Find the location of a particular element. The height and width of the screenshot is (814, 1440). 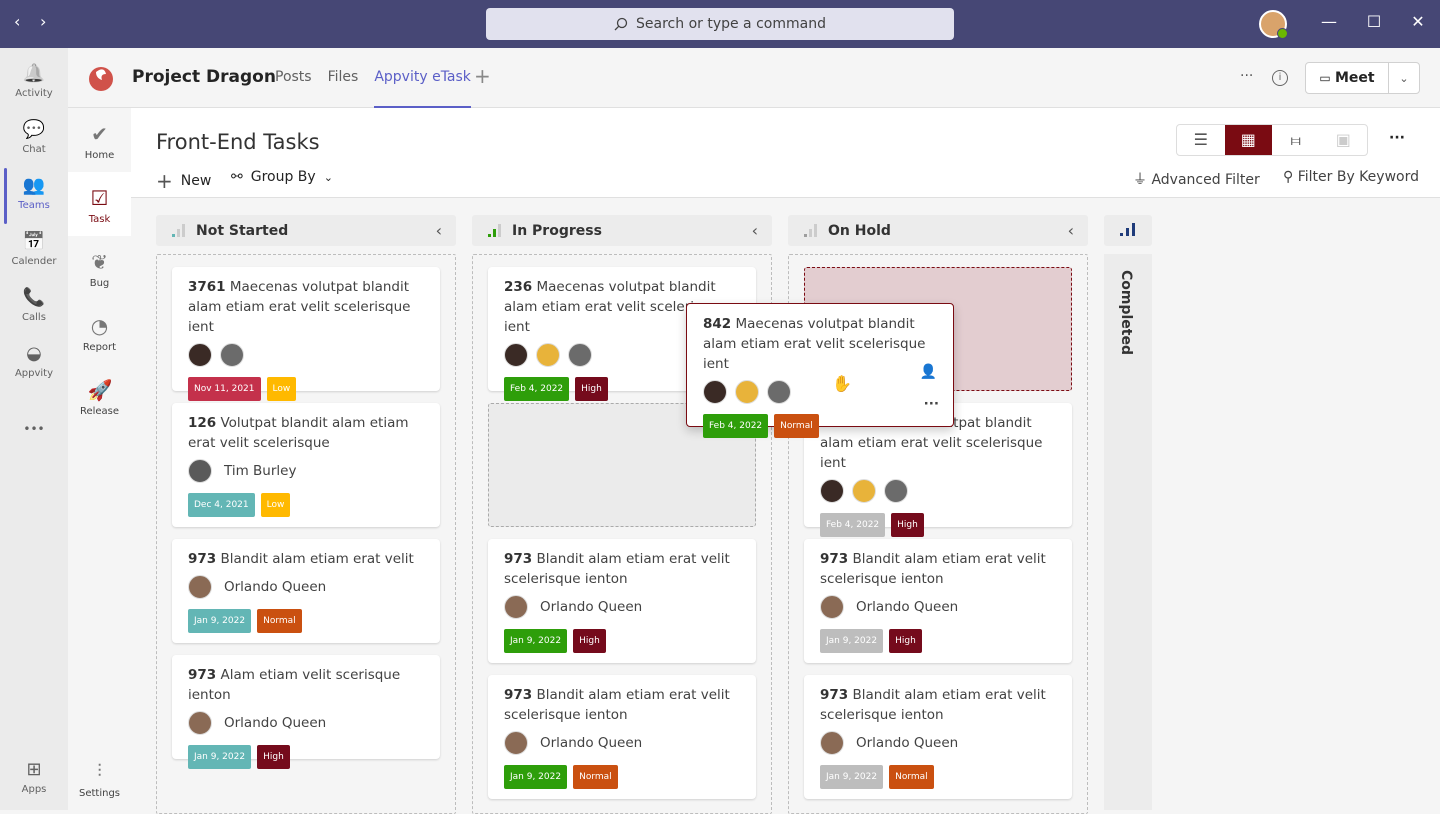

side-item-report: ◔ Report is located at coordinates (99, 332).